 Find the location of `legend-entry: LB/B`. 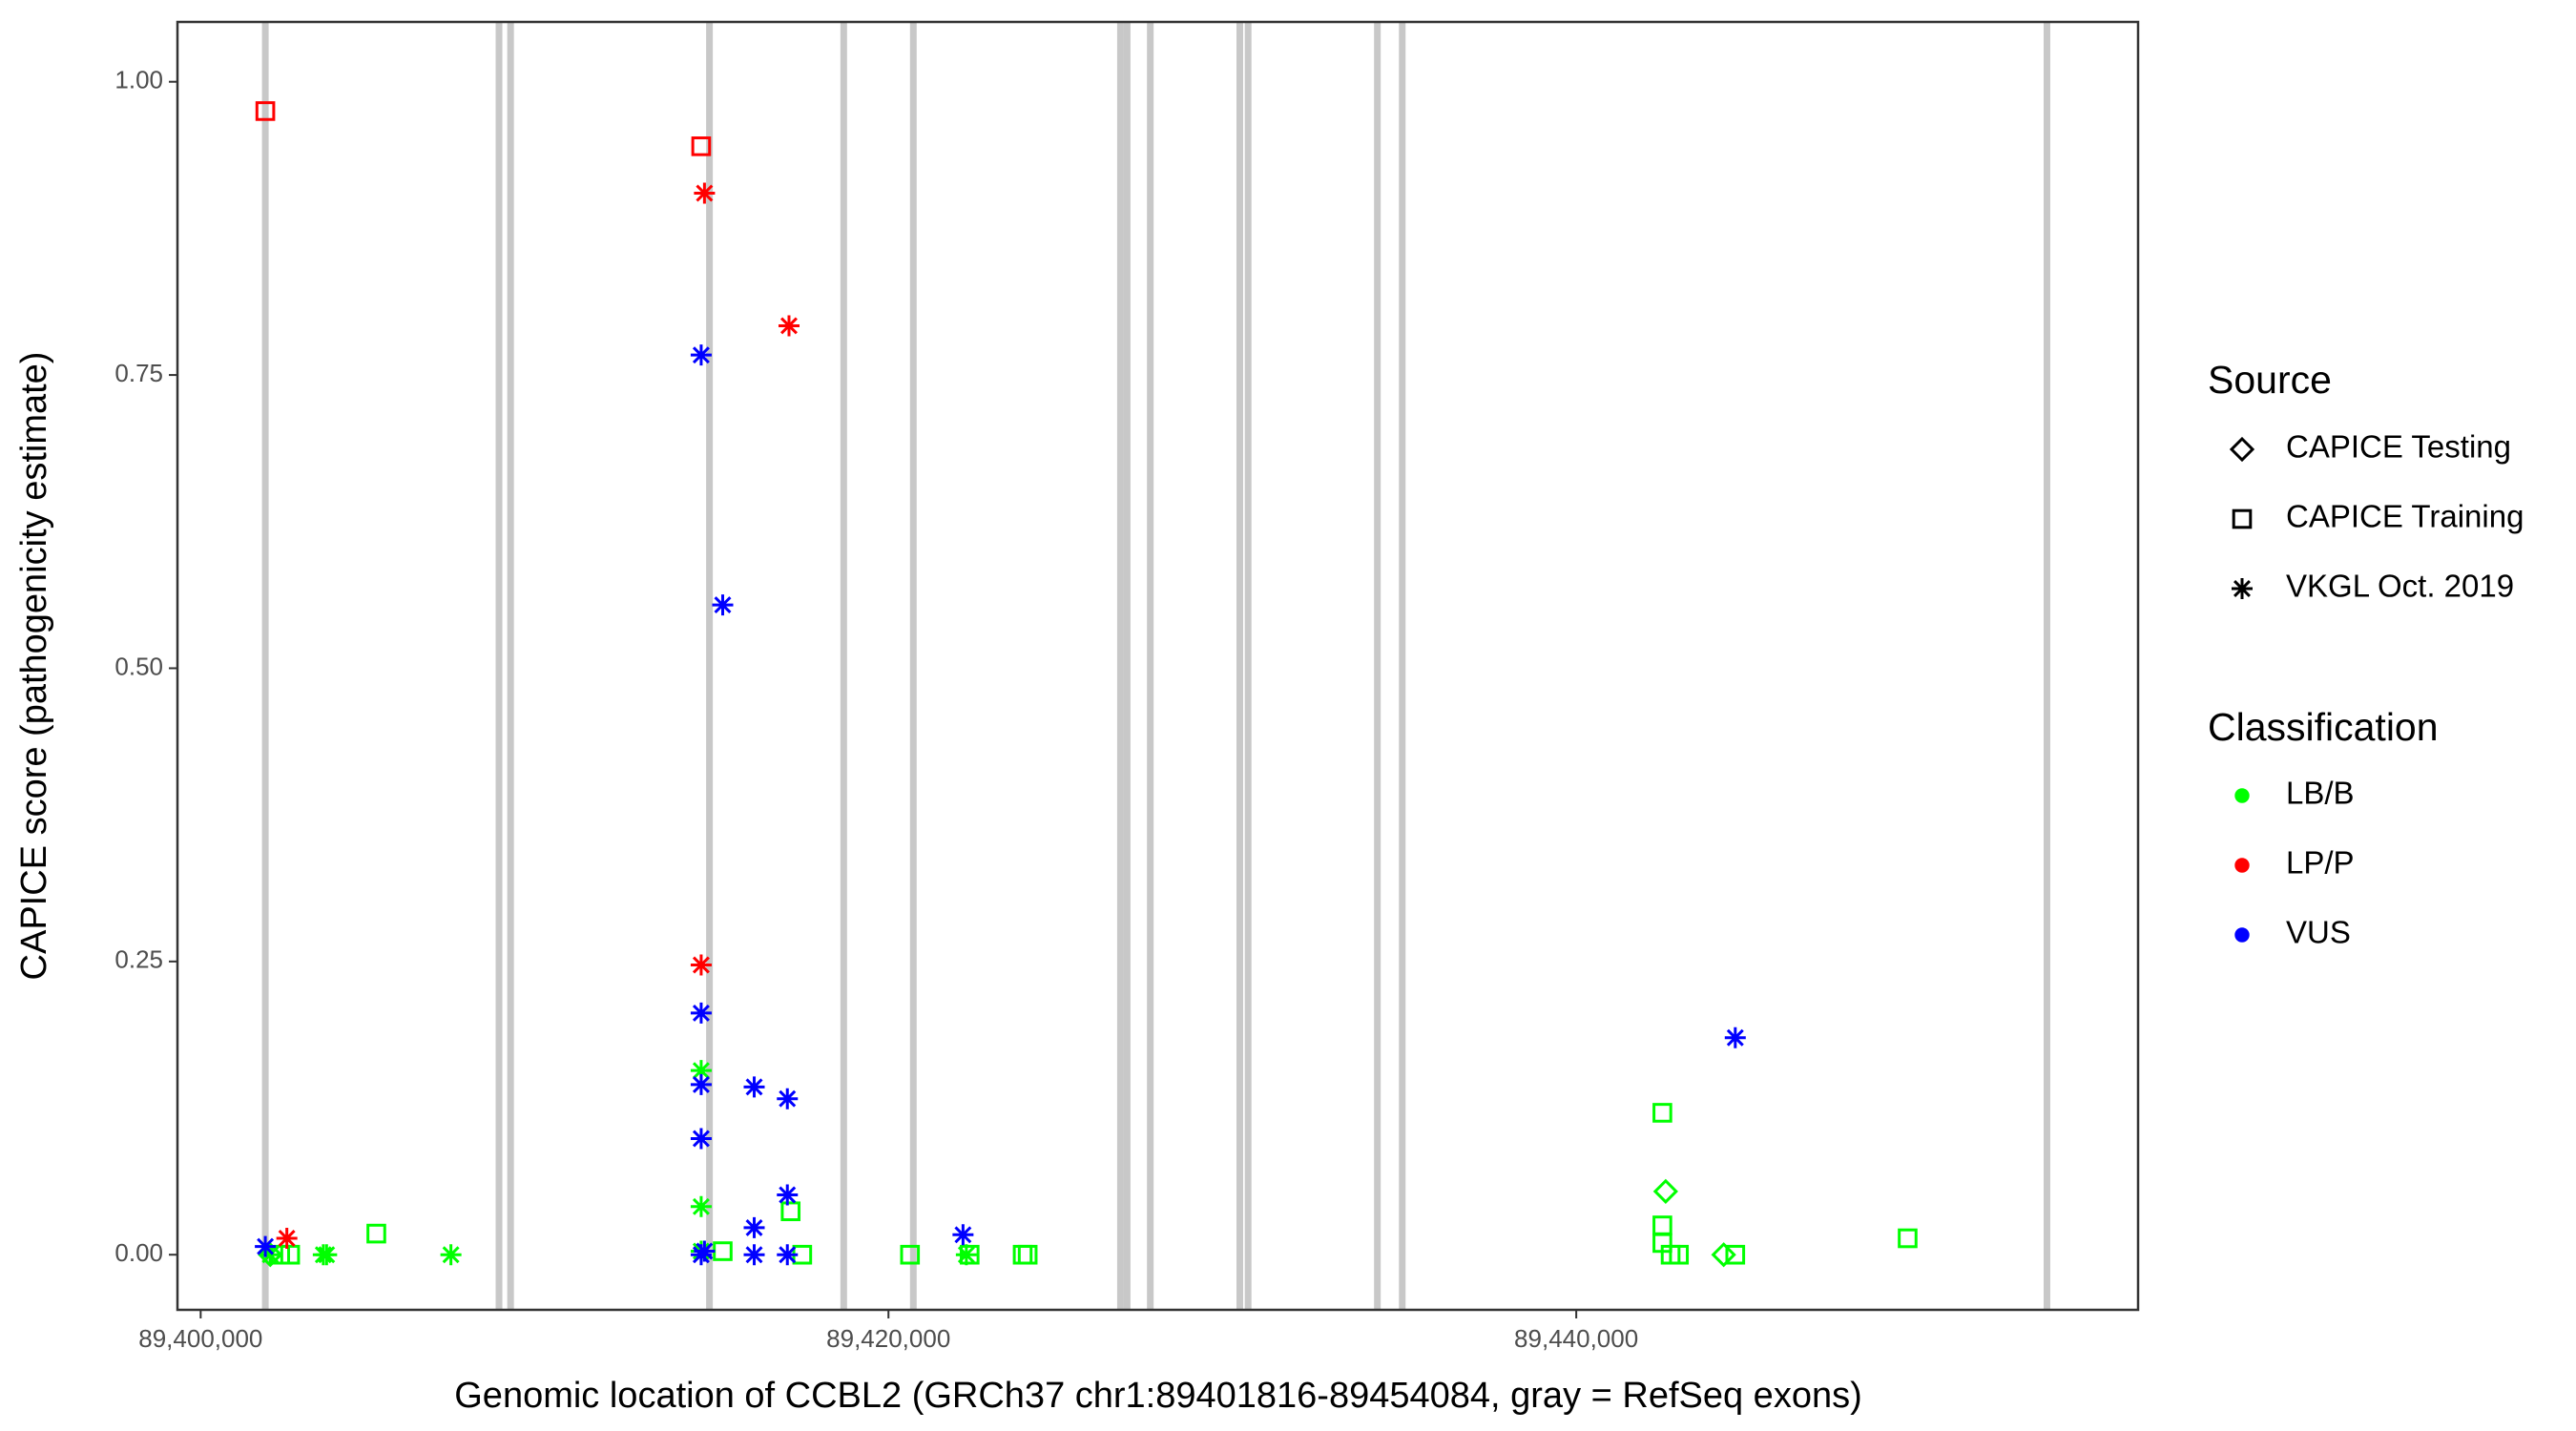

legend-entry: LB/B is located at coordinates (2320, 793).